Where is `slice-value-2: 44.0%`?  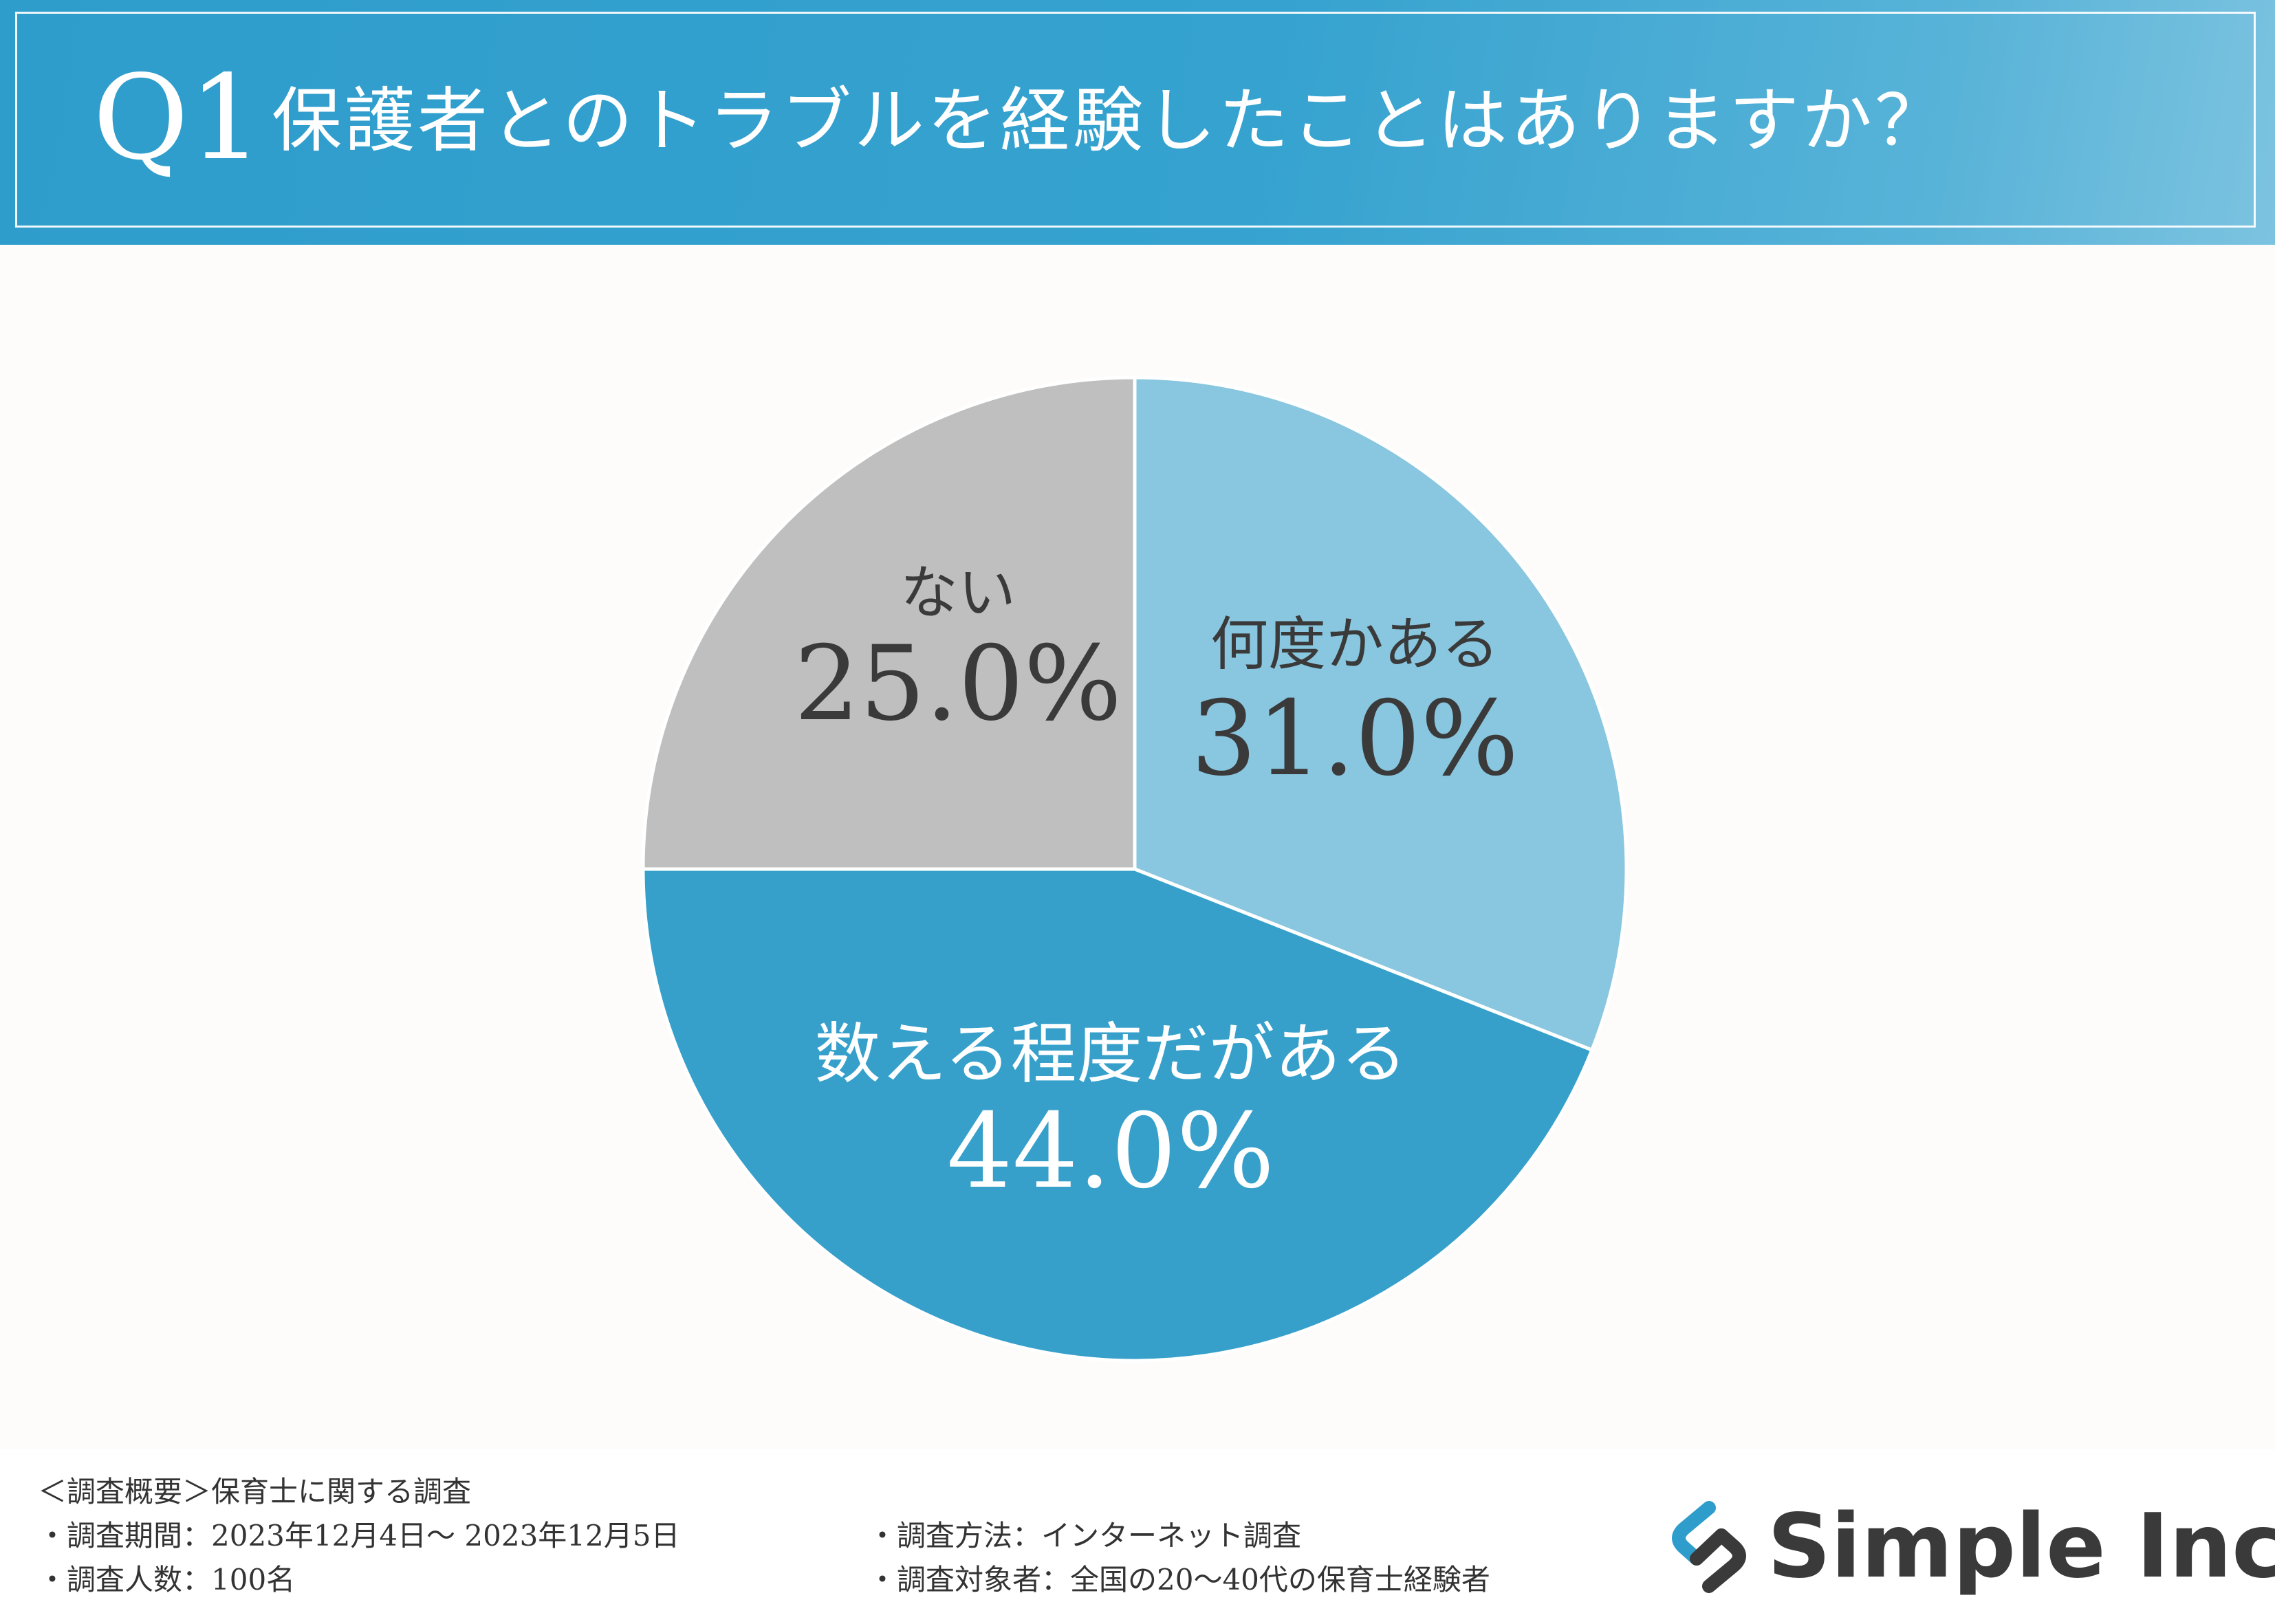
slice-value-2: 44.0% is located at coordinates (1111, 1151).